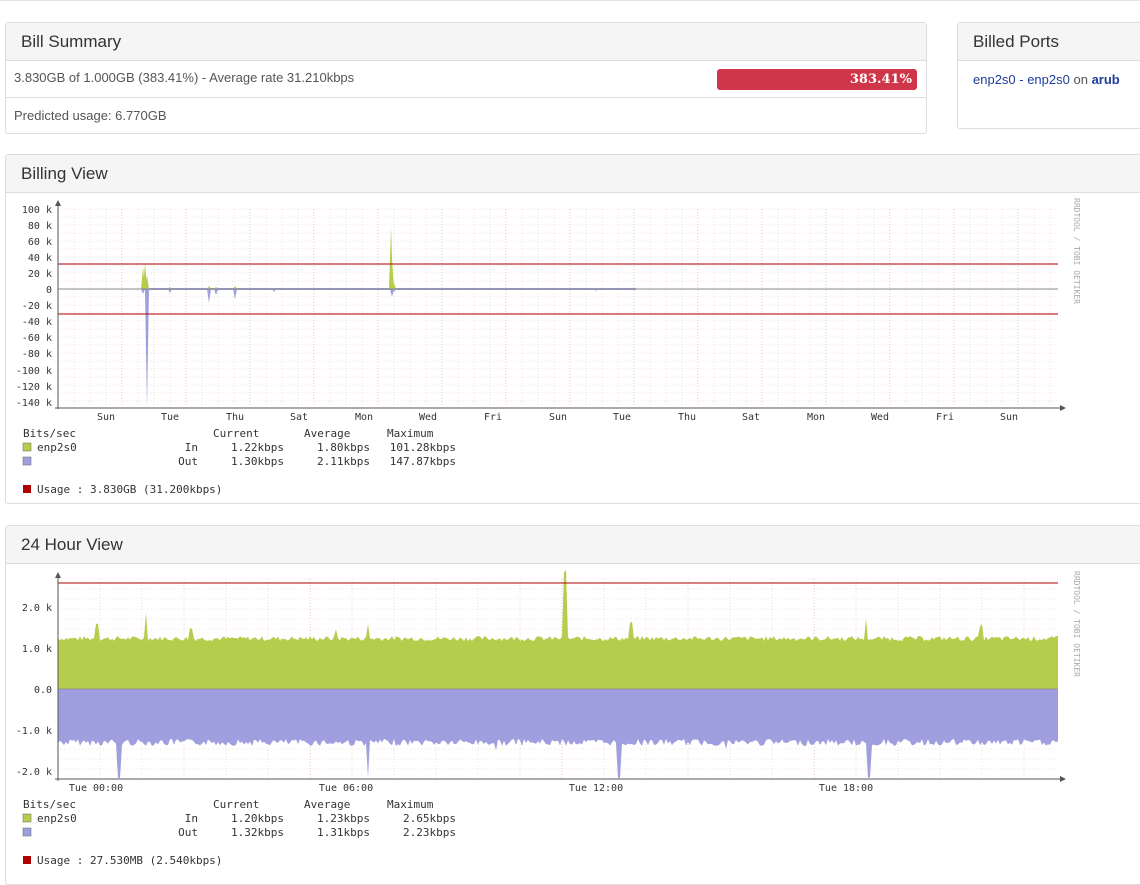 Image resolution: width=1140 pixels, height=885 pixels. Describe the element at coordinates (346, 788) in the screenshot. I see `x-tick-label: Tue 06:00` at that location.